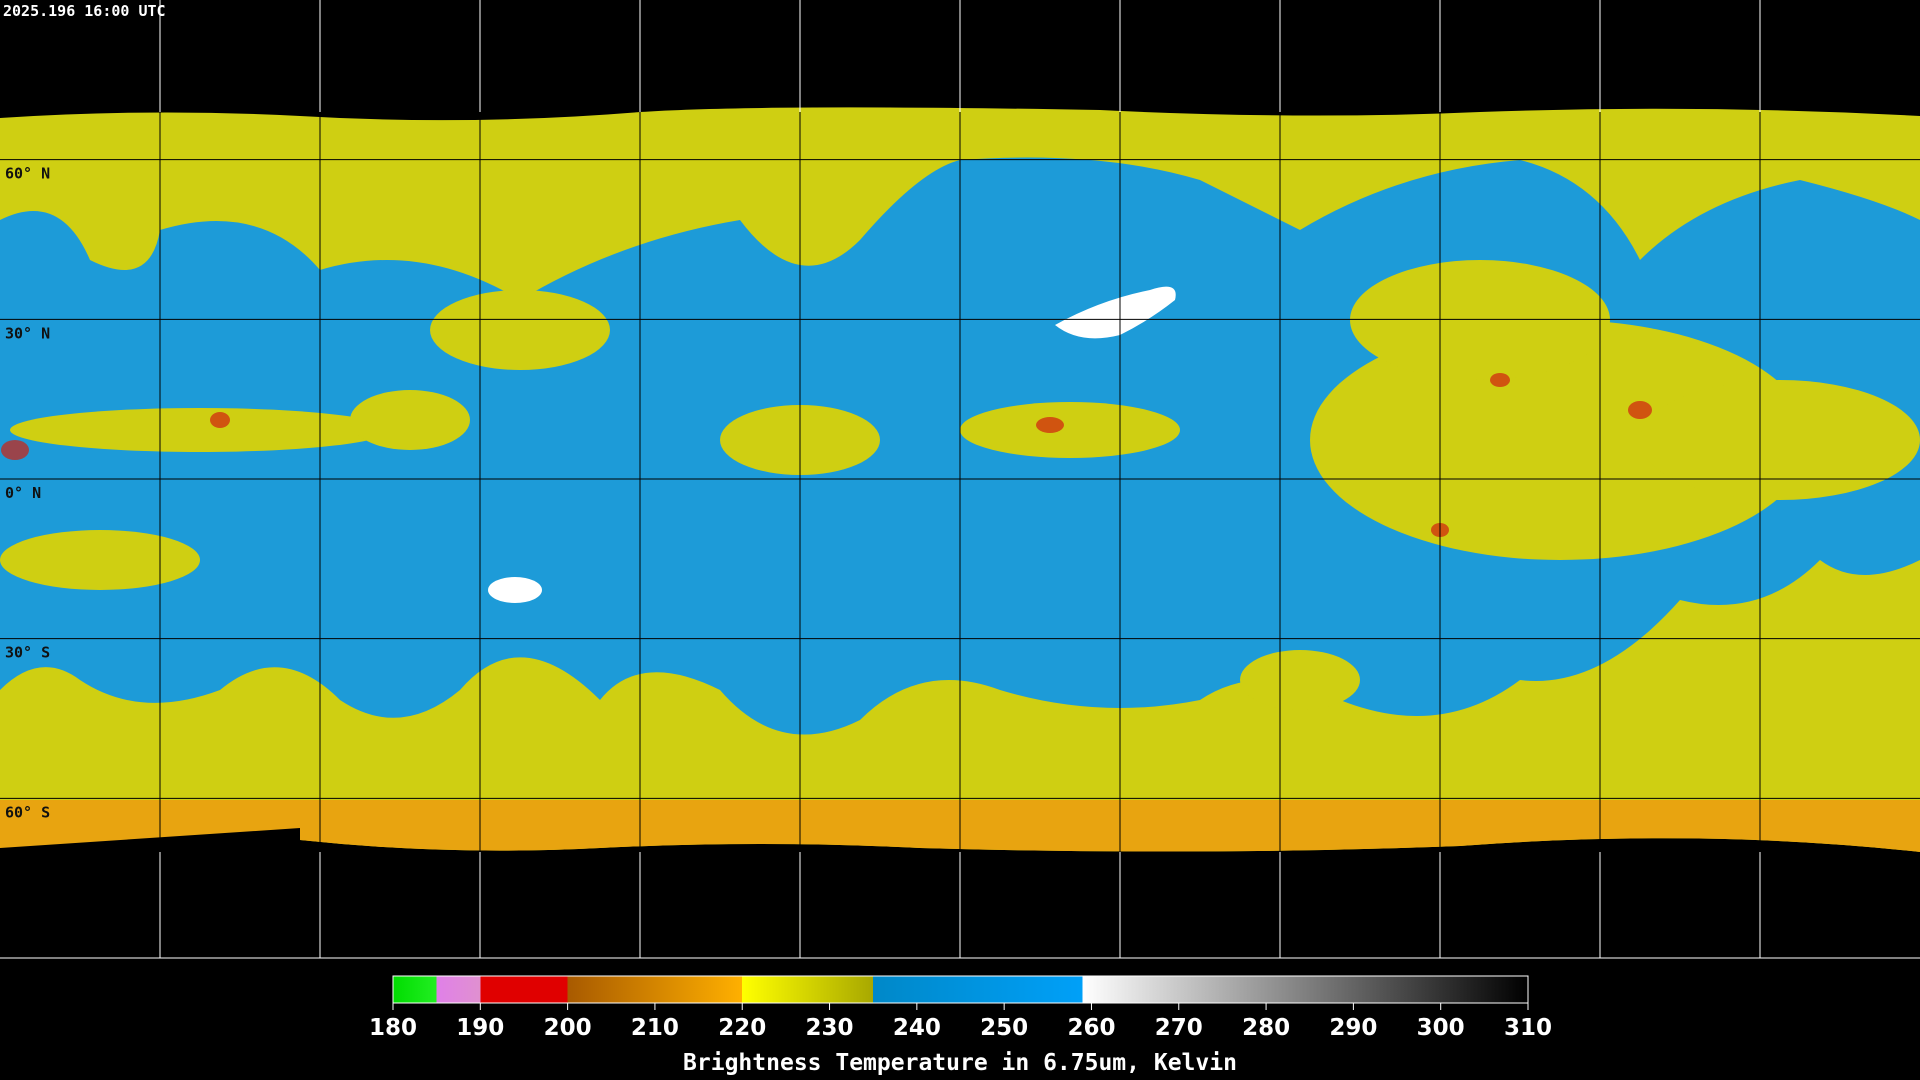 The image size is (1920, 1080). Describe the element at coordinates (27, 653) in the screenshot. I see `latitude-label: 30° S` at that location.